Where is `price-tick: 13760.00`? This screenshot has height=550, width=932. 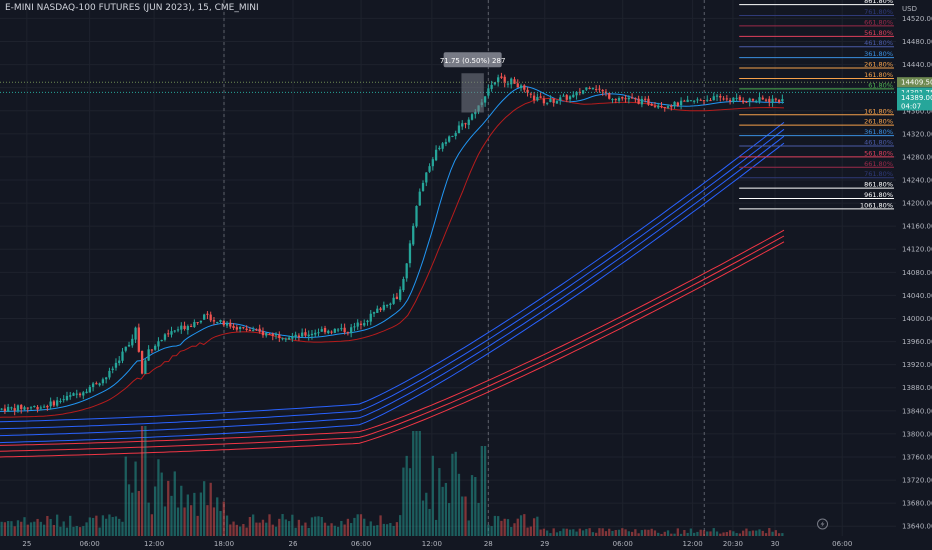
price-tick: 13760.00 is located at coordinates (917, 457).